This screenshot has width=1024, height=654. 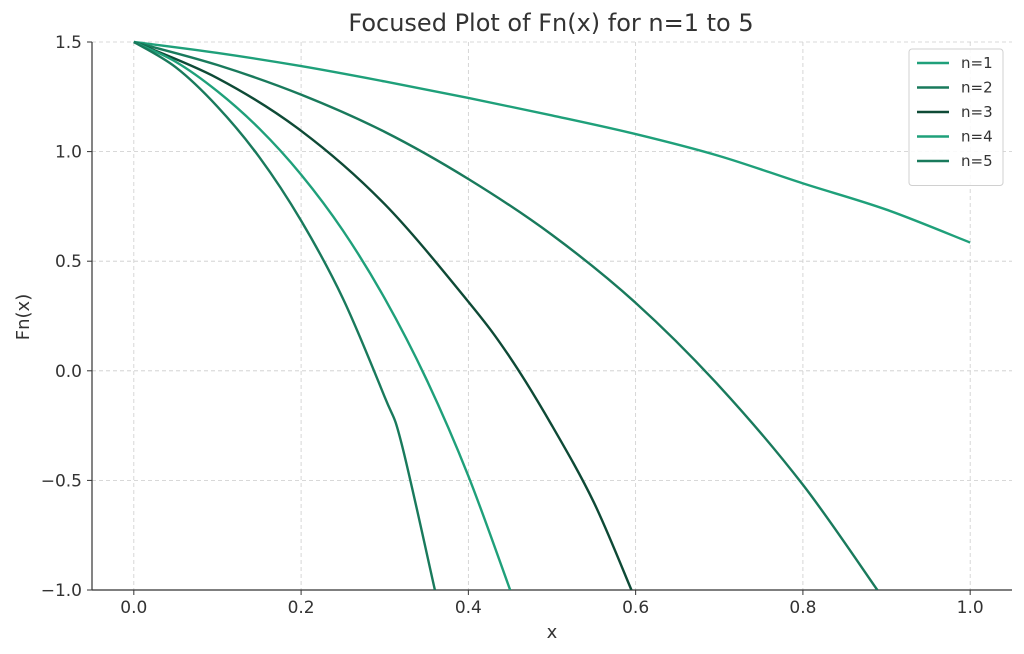 I want to click on legend-label: n=4, so click(x=977, y=137).